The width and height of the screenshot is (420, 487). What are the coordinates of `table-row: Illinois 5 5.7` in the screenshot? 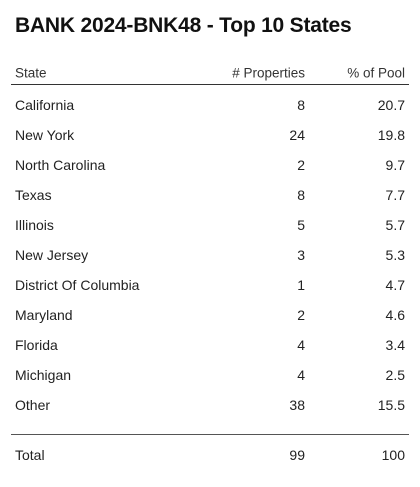 It's located at (210, 225).